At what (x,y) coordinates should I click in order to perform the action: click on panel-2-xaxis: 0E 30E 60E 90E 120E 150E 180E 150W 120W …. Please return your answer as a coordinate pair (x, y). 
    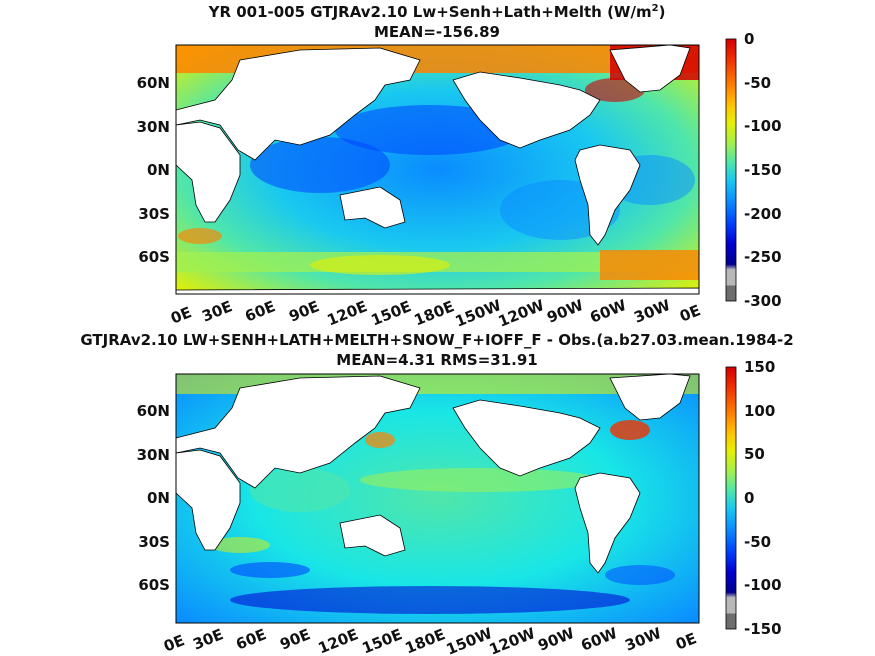
    Looking at the image, I should click on (430, 640).